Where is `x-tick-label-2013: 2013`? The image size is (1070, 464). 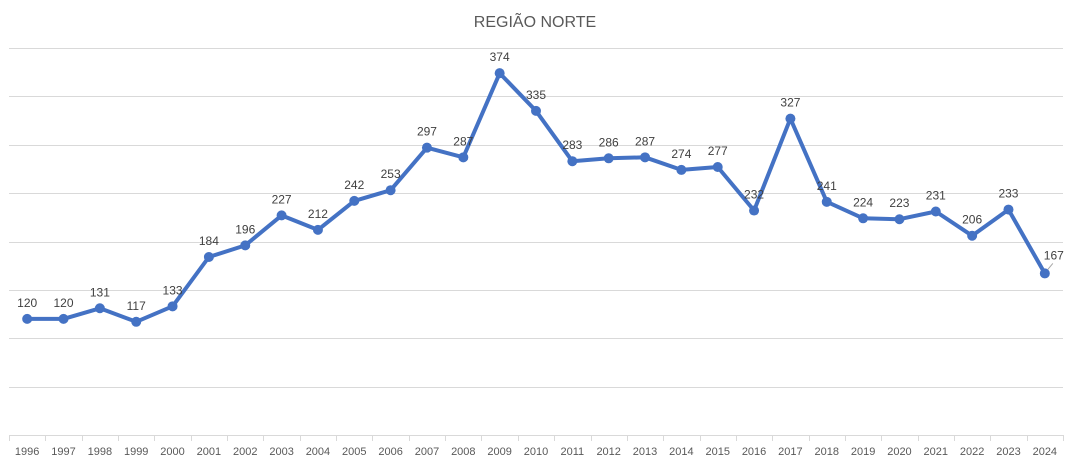 x-tick-label-2013: 2013 is located at coordinates (645, 452).